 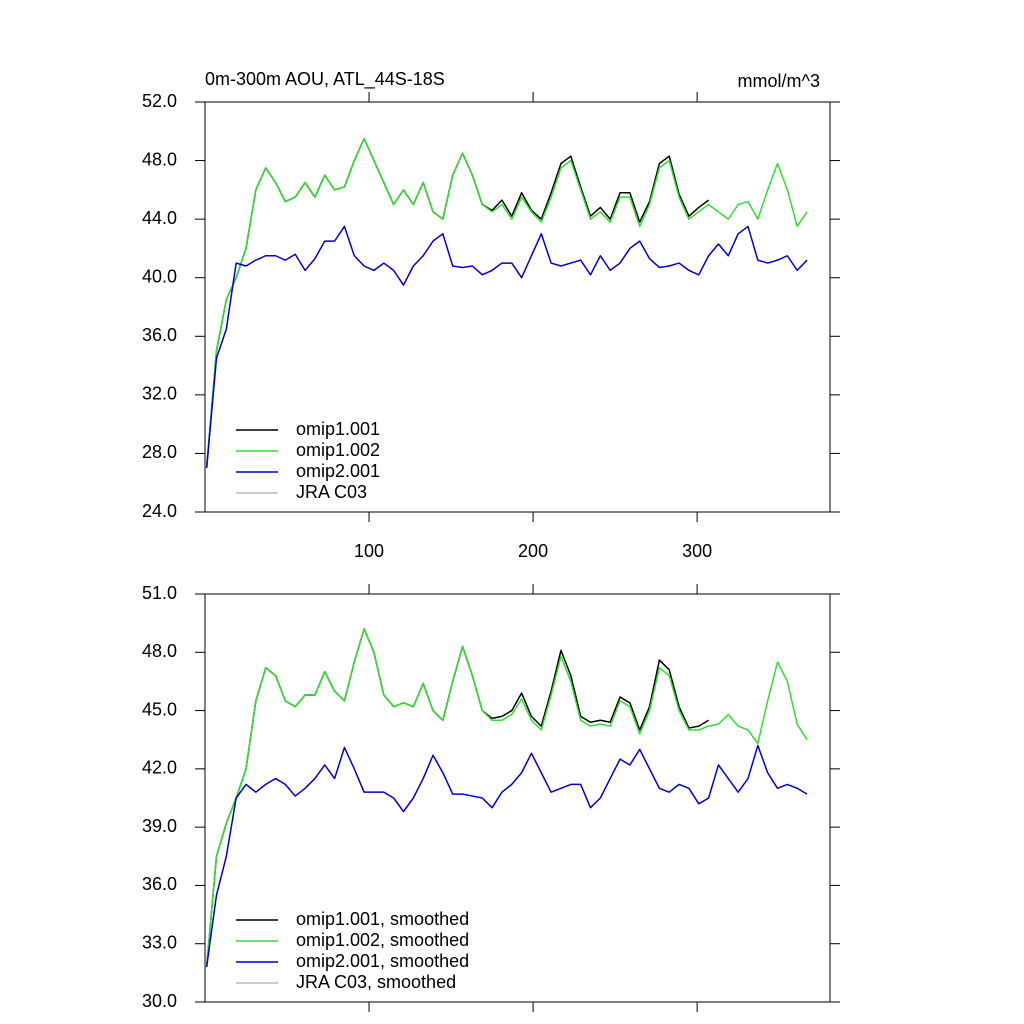 I want to click on y-tick-label: 30.0, so click(x=159, y=1001).